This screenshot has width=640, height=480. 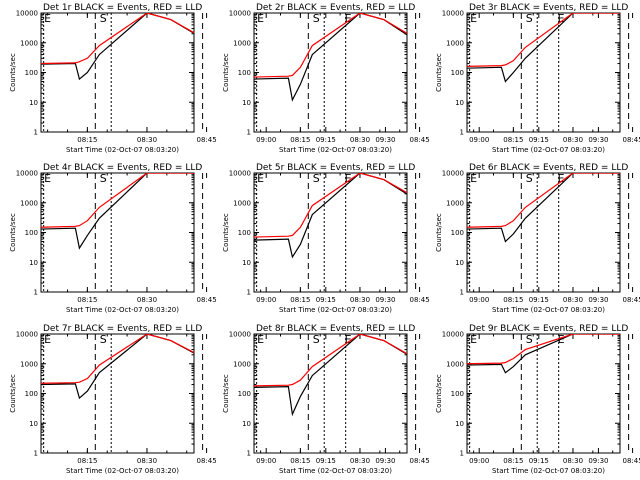 What do you see at coordinates (335, 168) in the screenshot?
I see `chart-title: Det 5r BLACK = Events, RED = LLD` at bounding box center [335, 168].